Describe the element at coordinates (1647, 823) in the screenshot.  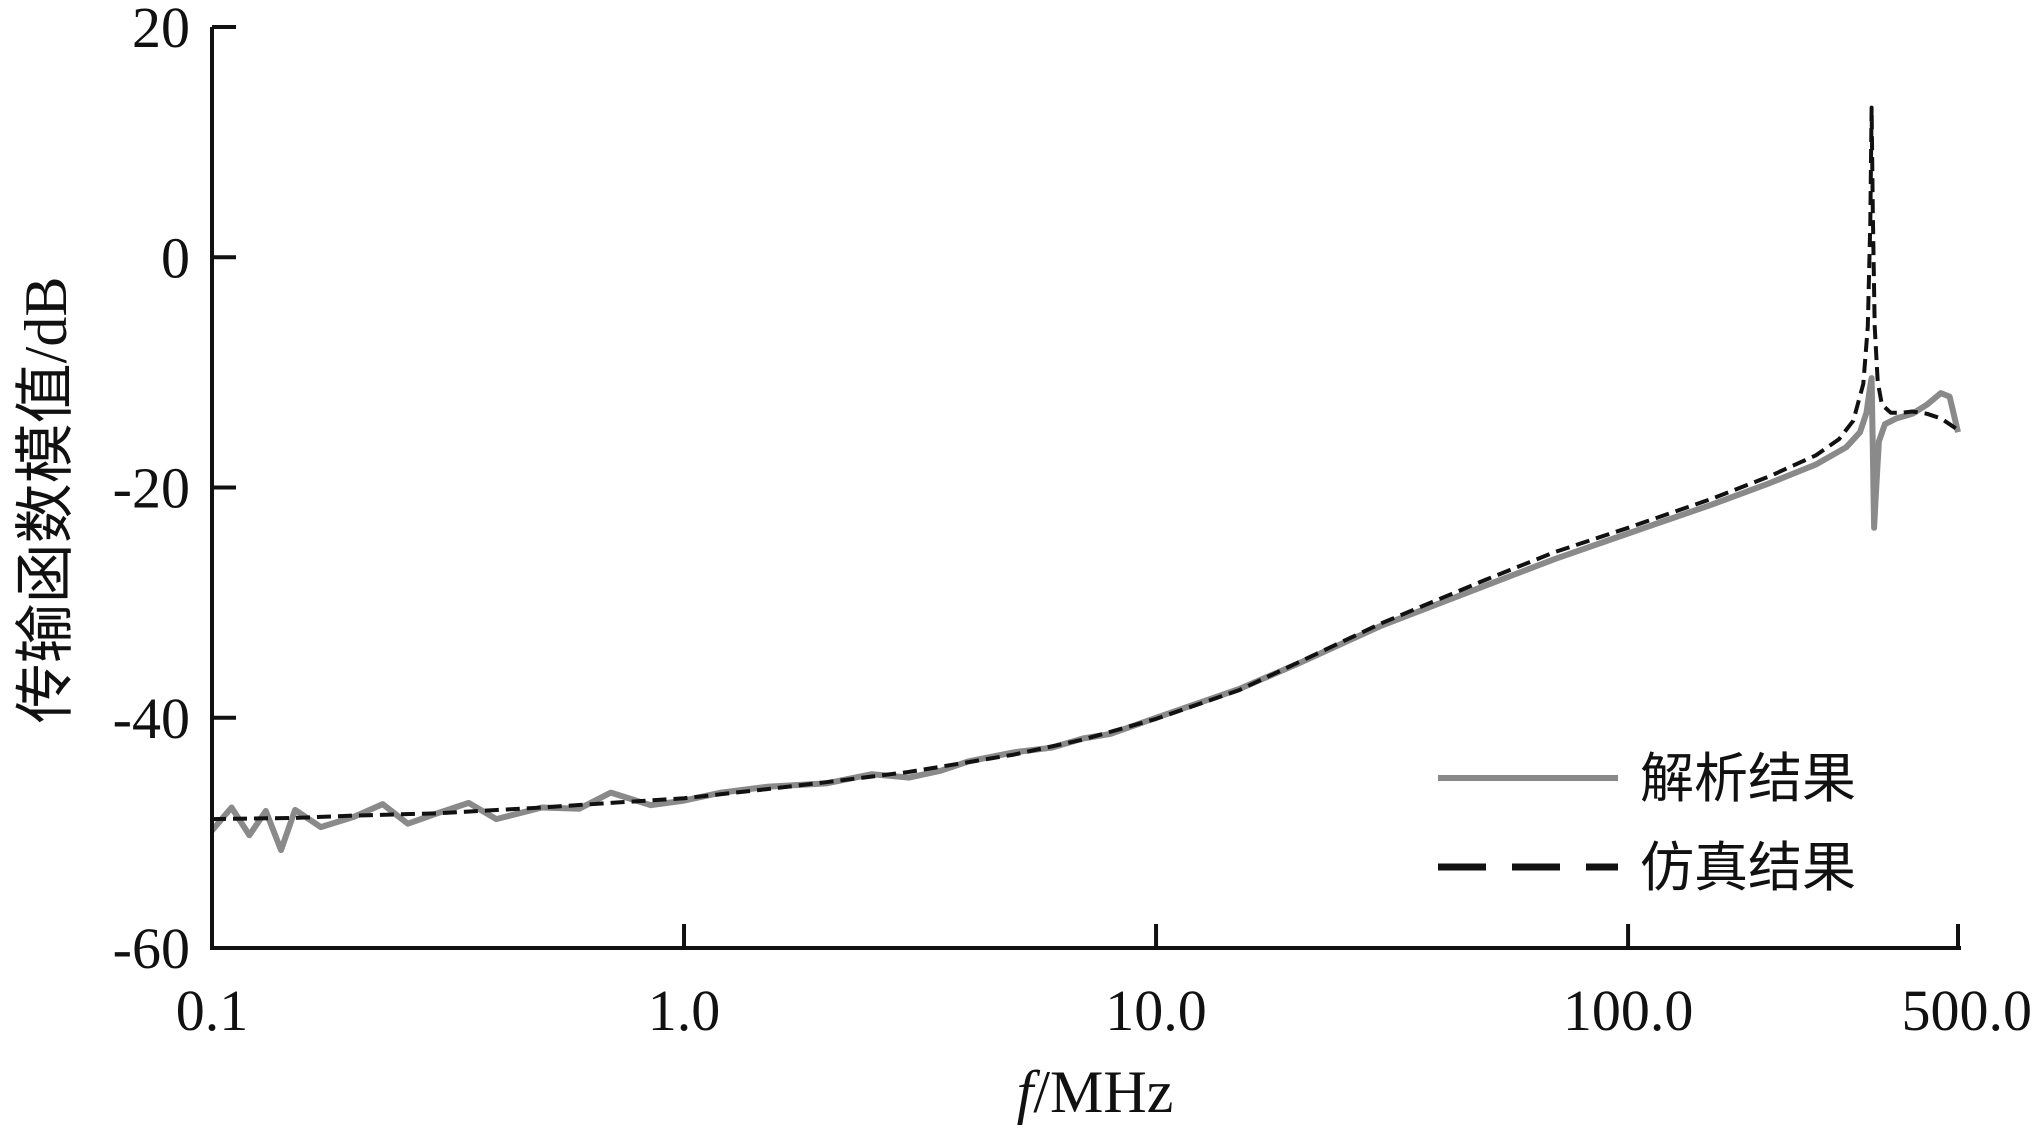
I see `legend: 解析结果 仿真结果` at that location.